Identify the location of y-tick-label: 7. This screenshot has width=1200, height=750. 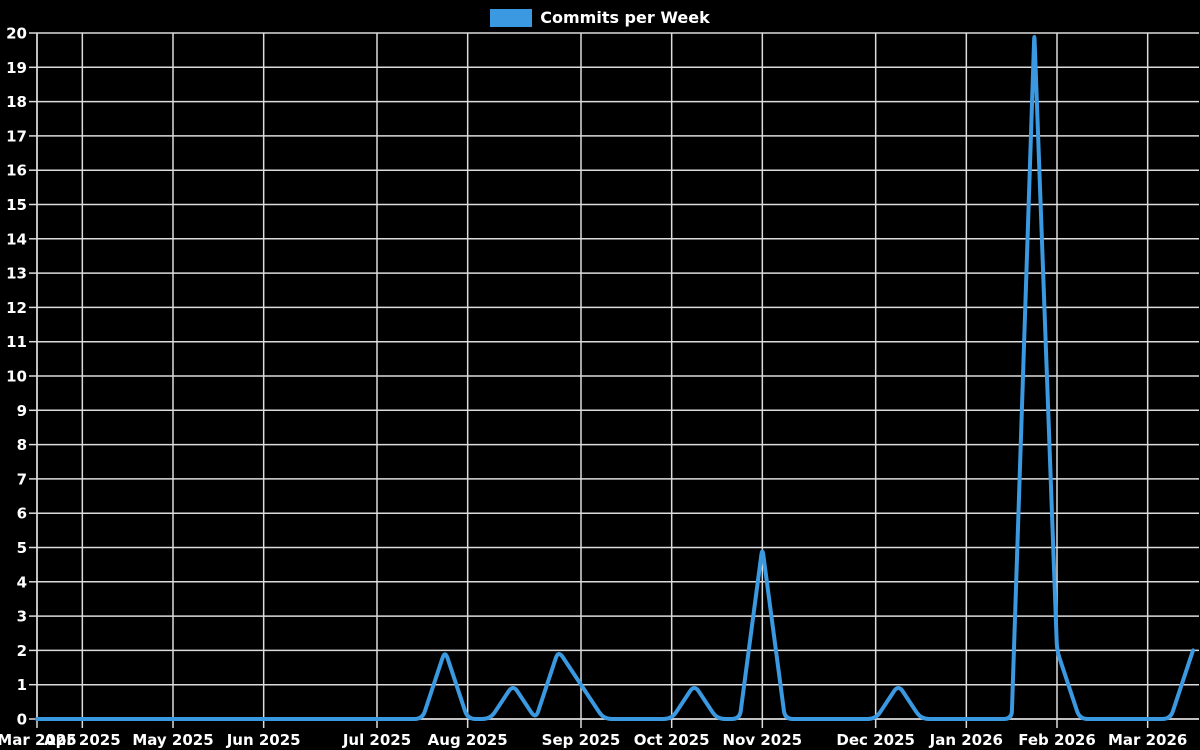
(22, 479).